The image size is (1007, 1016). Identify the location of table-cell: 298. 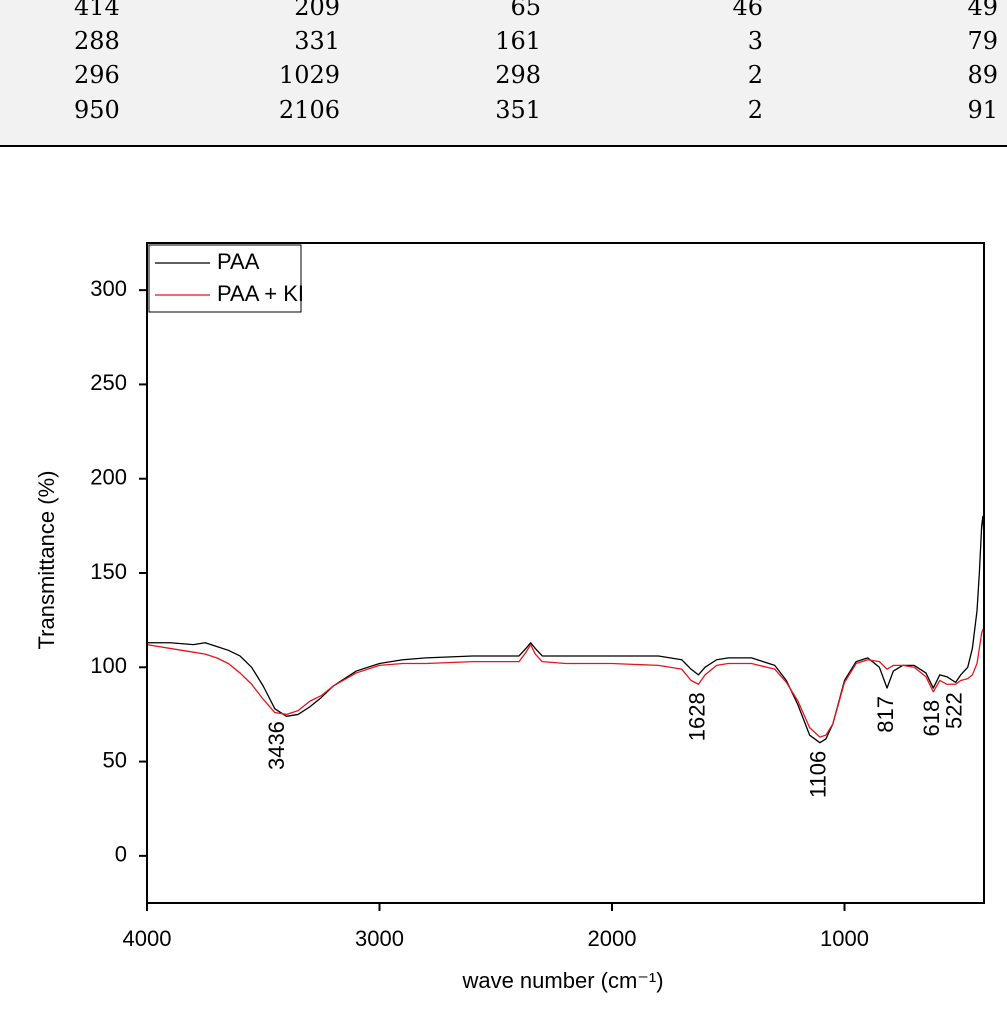
(518, 75).